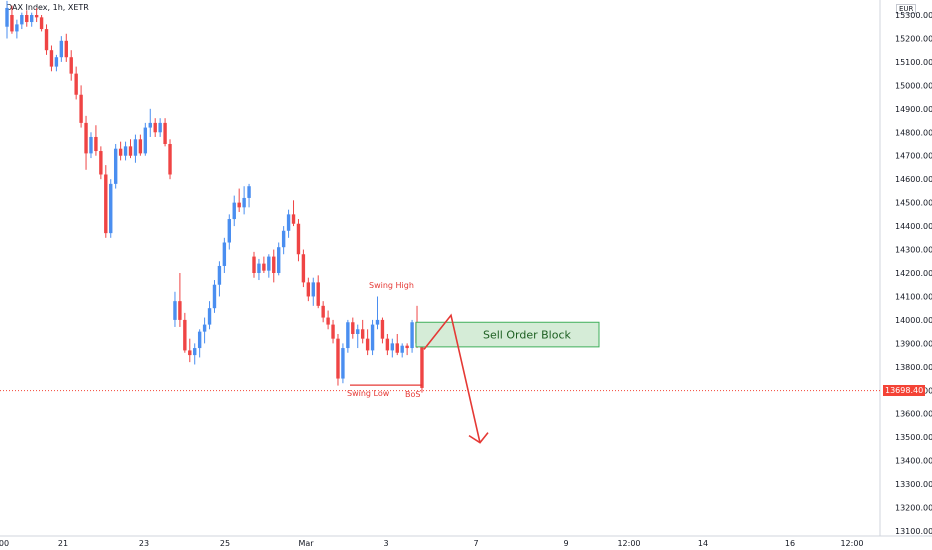 Image resolution: width=932 pixels, height=550 pixels. What do you see at coordinates (225, 543) in the screenshot?
I see `time-tick-label: 25` at bounding box center [225, 543].